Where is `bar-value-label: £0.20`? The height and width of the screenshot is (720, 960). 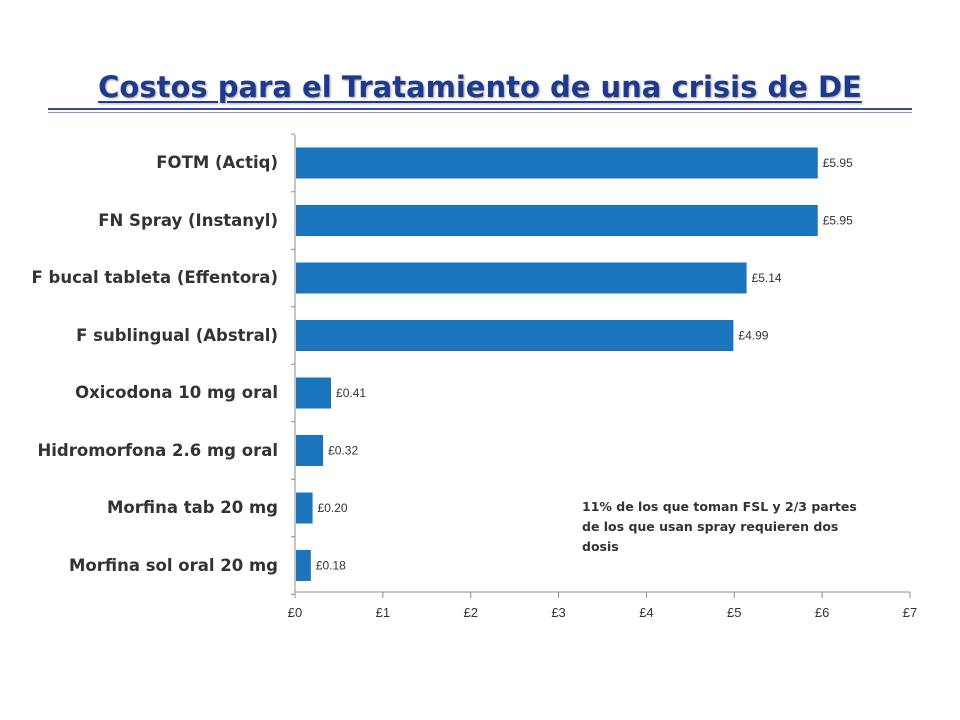 bar-value-label: £0.20 is located at coordinates (333, 508).